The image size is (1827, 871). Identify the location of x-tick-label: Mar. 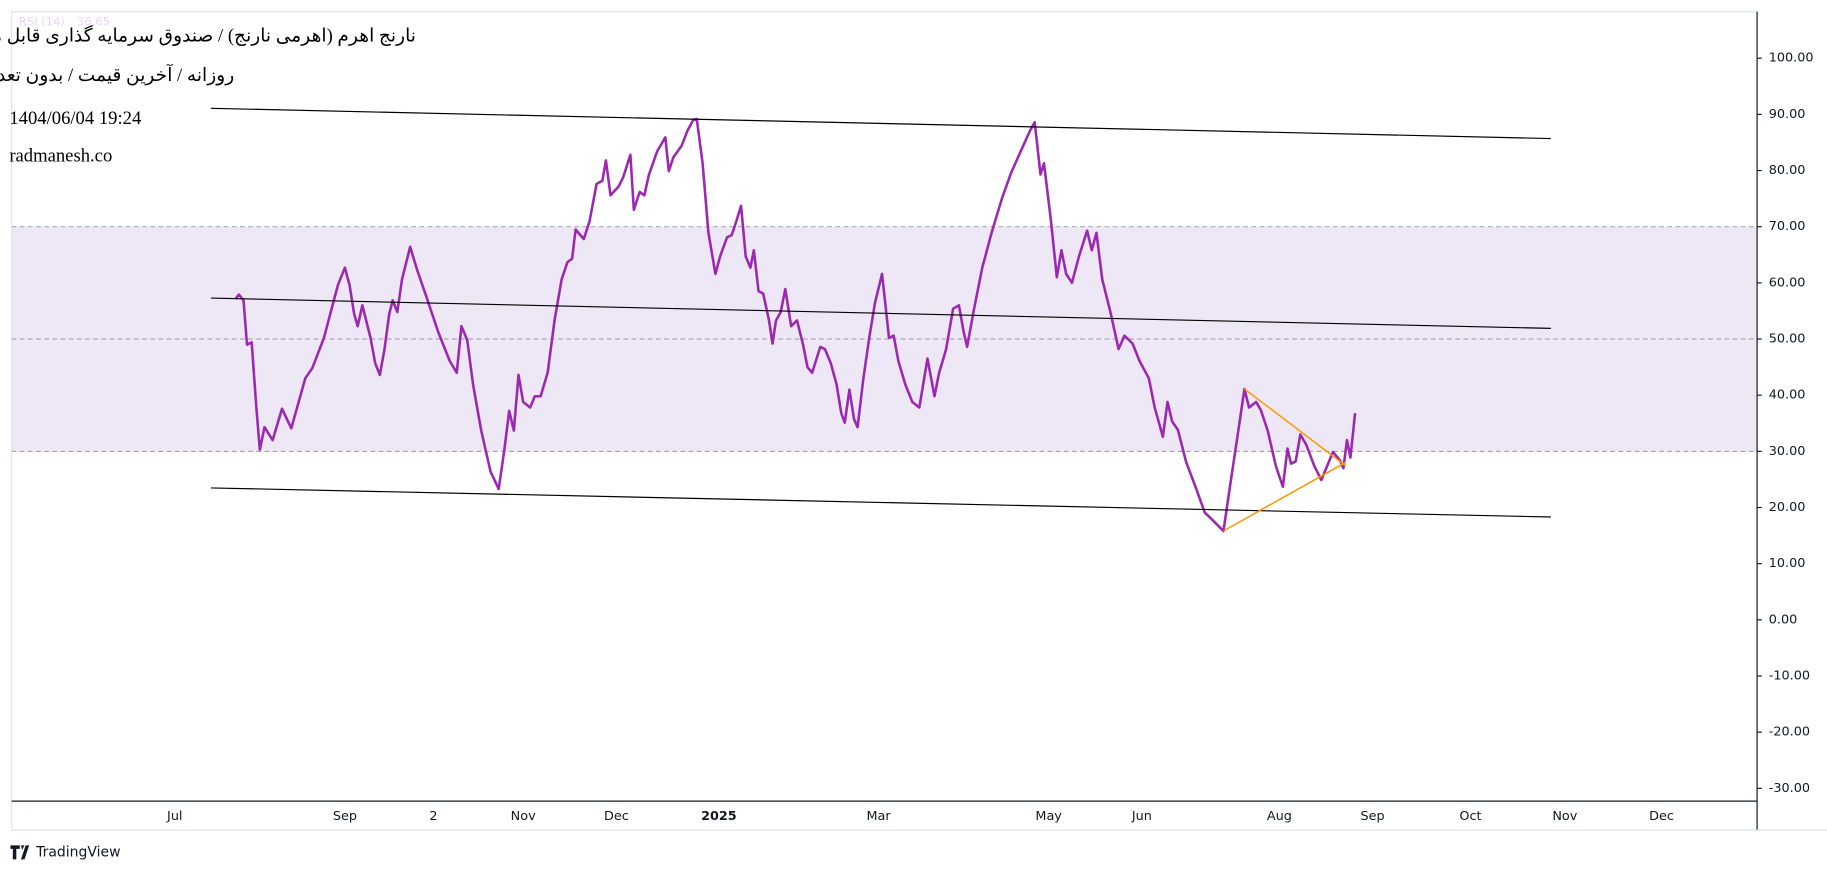
(878, 816).